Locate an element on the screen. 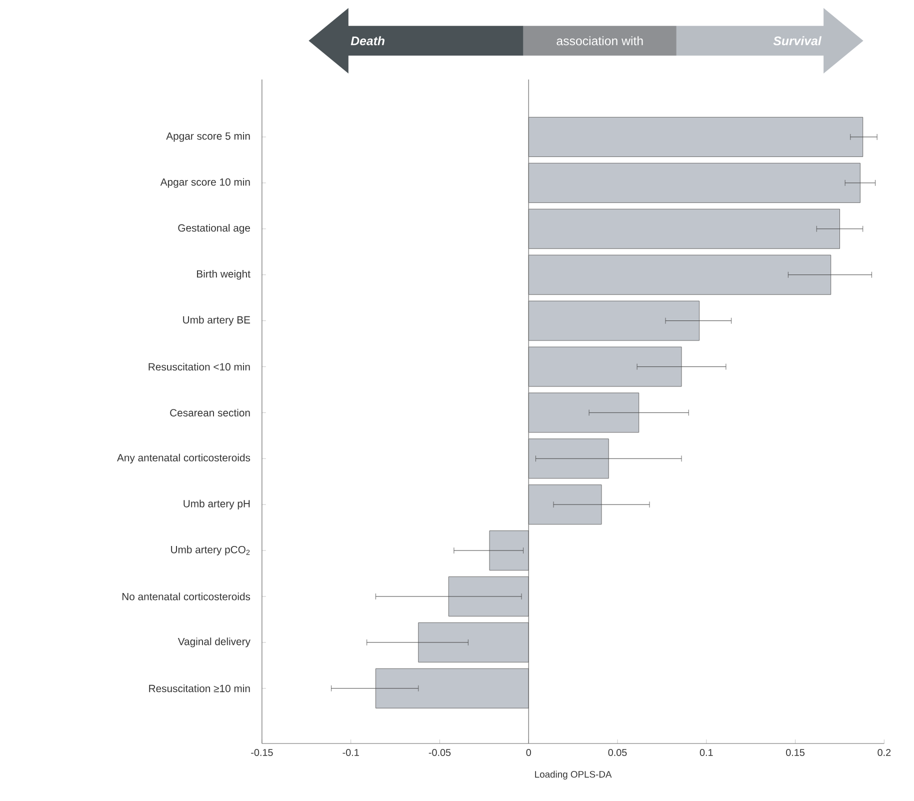 The image size is (914, 801). x-tick-label: -0.05 is located at coordinates (439, 752).